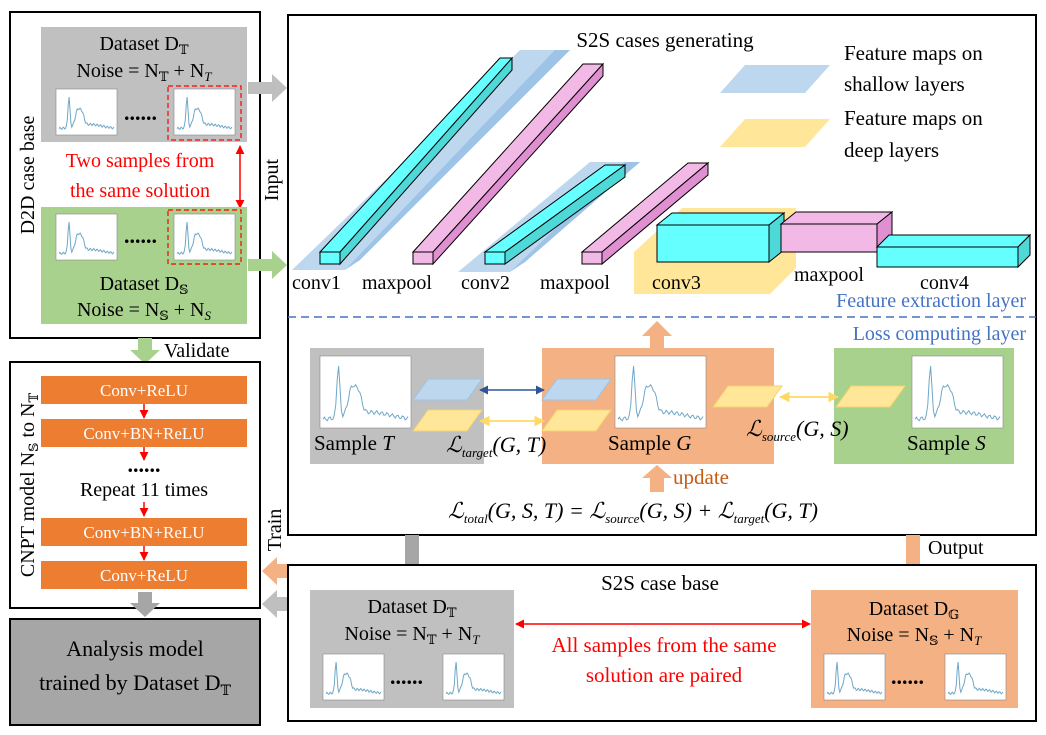  Describe the element at coordinates (454, 444) in the screenshot. I see `loss-target-label: ℒ` at that location.